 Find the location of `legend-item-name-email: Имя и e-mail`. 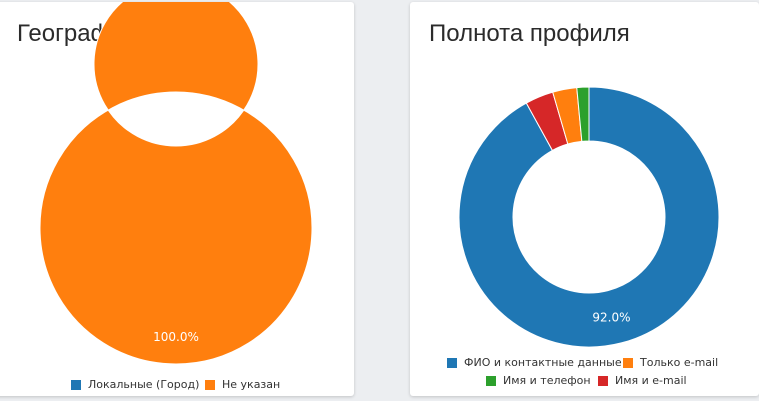

legend-item-name-email: Имя и e-mail is located at coordinates (642, 380).